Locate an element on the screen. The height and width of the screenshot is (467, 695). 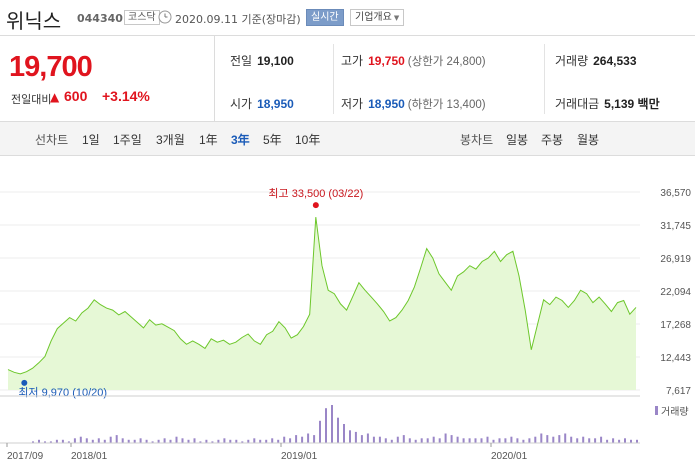
tab-1year: 1年 is located at coordinates (208, 140).